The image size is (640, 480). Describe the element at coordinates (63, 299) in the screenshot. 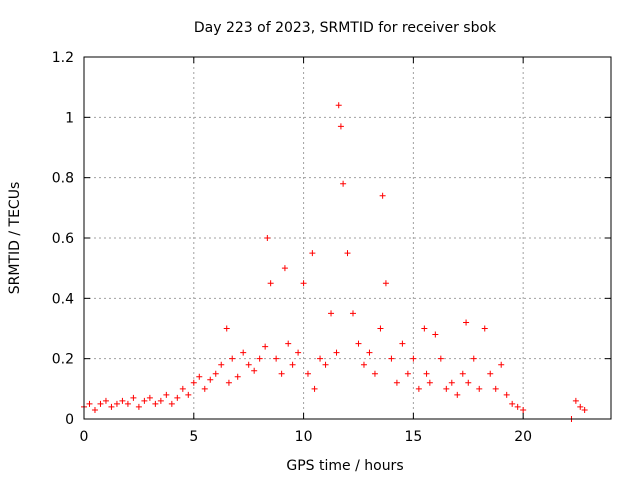

I see `y-tick-label: 0.4` at that location.